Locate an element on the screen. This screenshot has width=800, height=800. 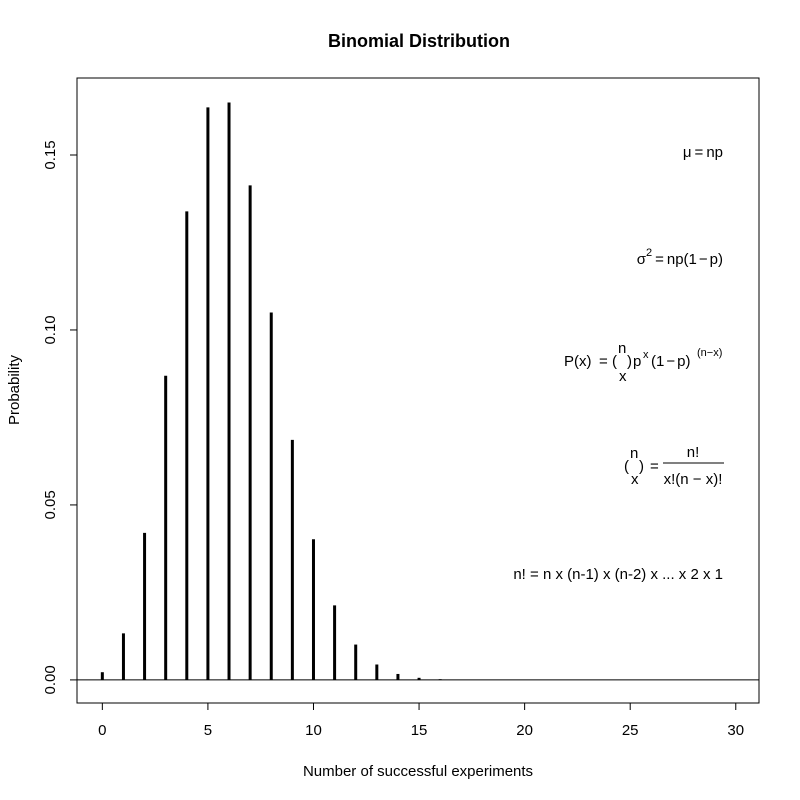
y-axis-label: Probability is located at coordinates (14, 389).